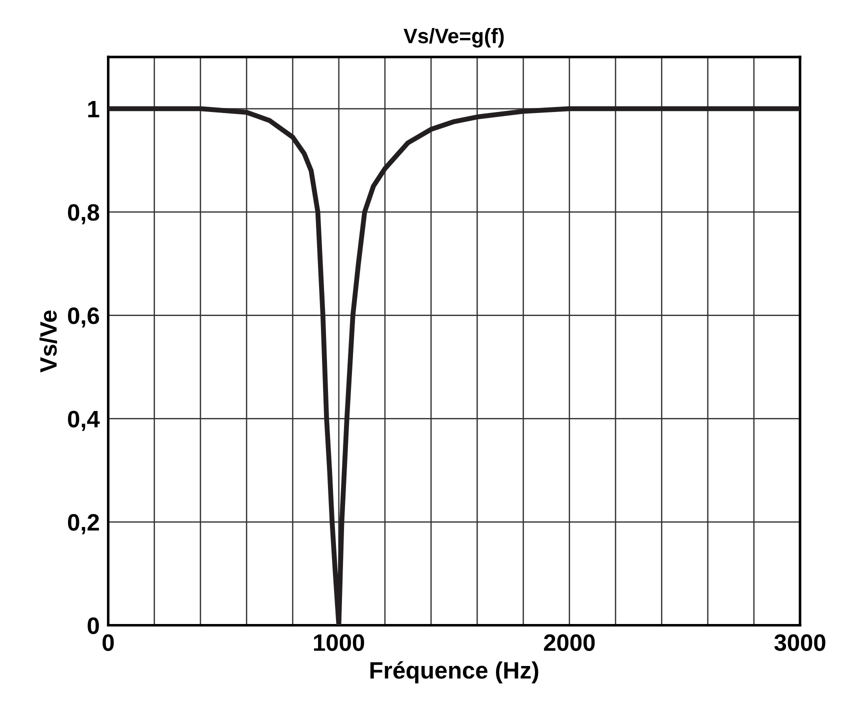 This screenshot has height=713, width=852. Describe the element at coordinates (84, 214) in the screenshot. I see `y-tick-label: 0,8` at that location.